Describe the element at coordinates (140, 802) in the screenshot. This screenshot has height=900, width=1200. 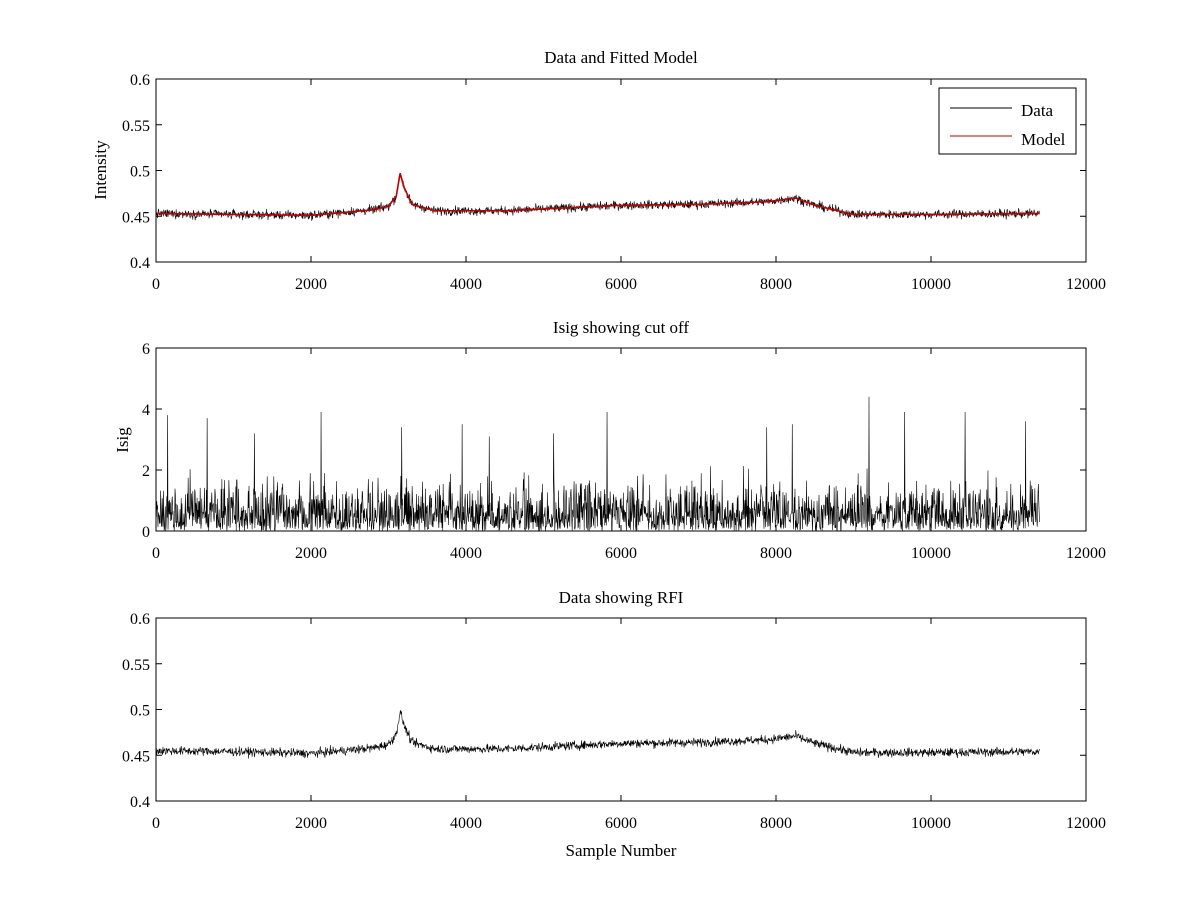
I see `panel-3-ytick-label: 0.4` at that location.